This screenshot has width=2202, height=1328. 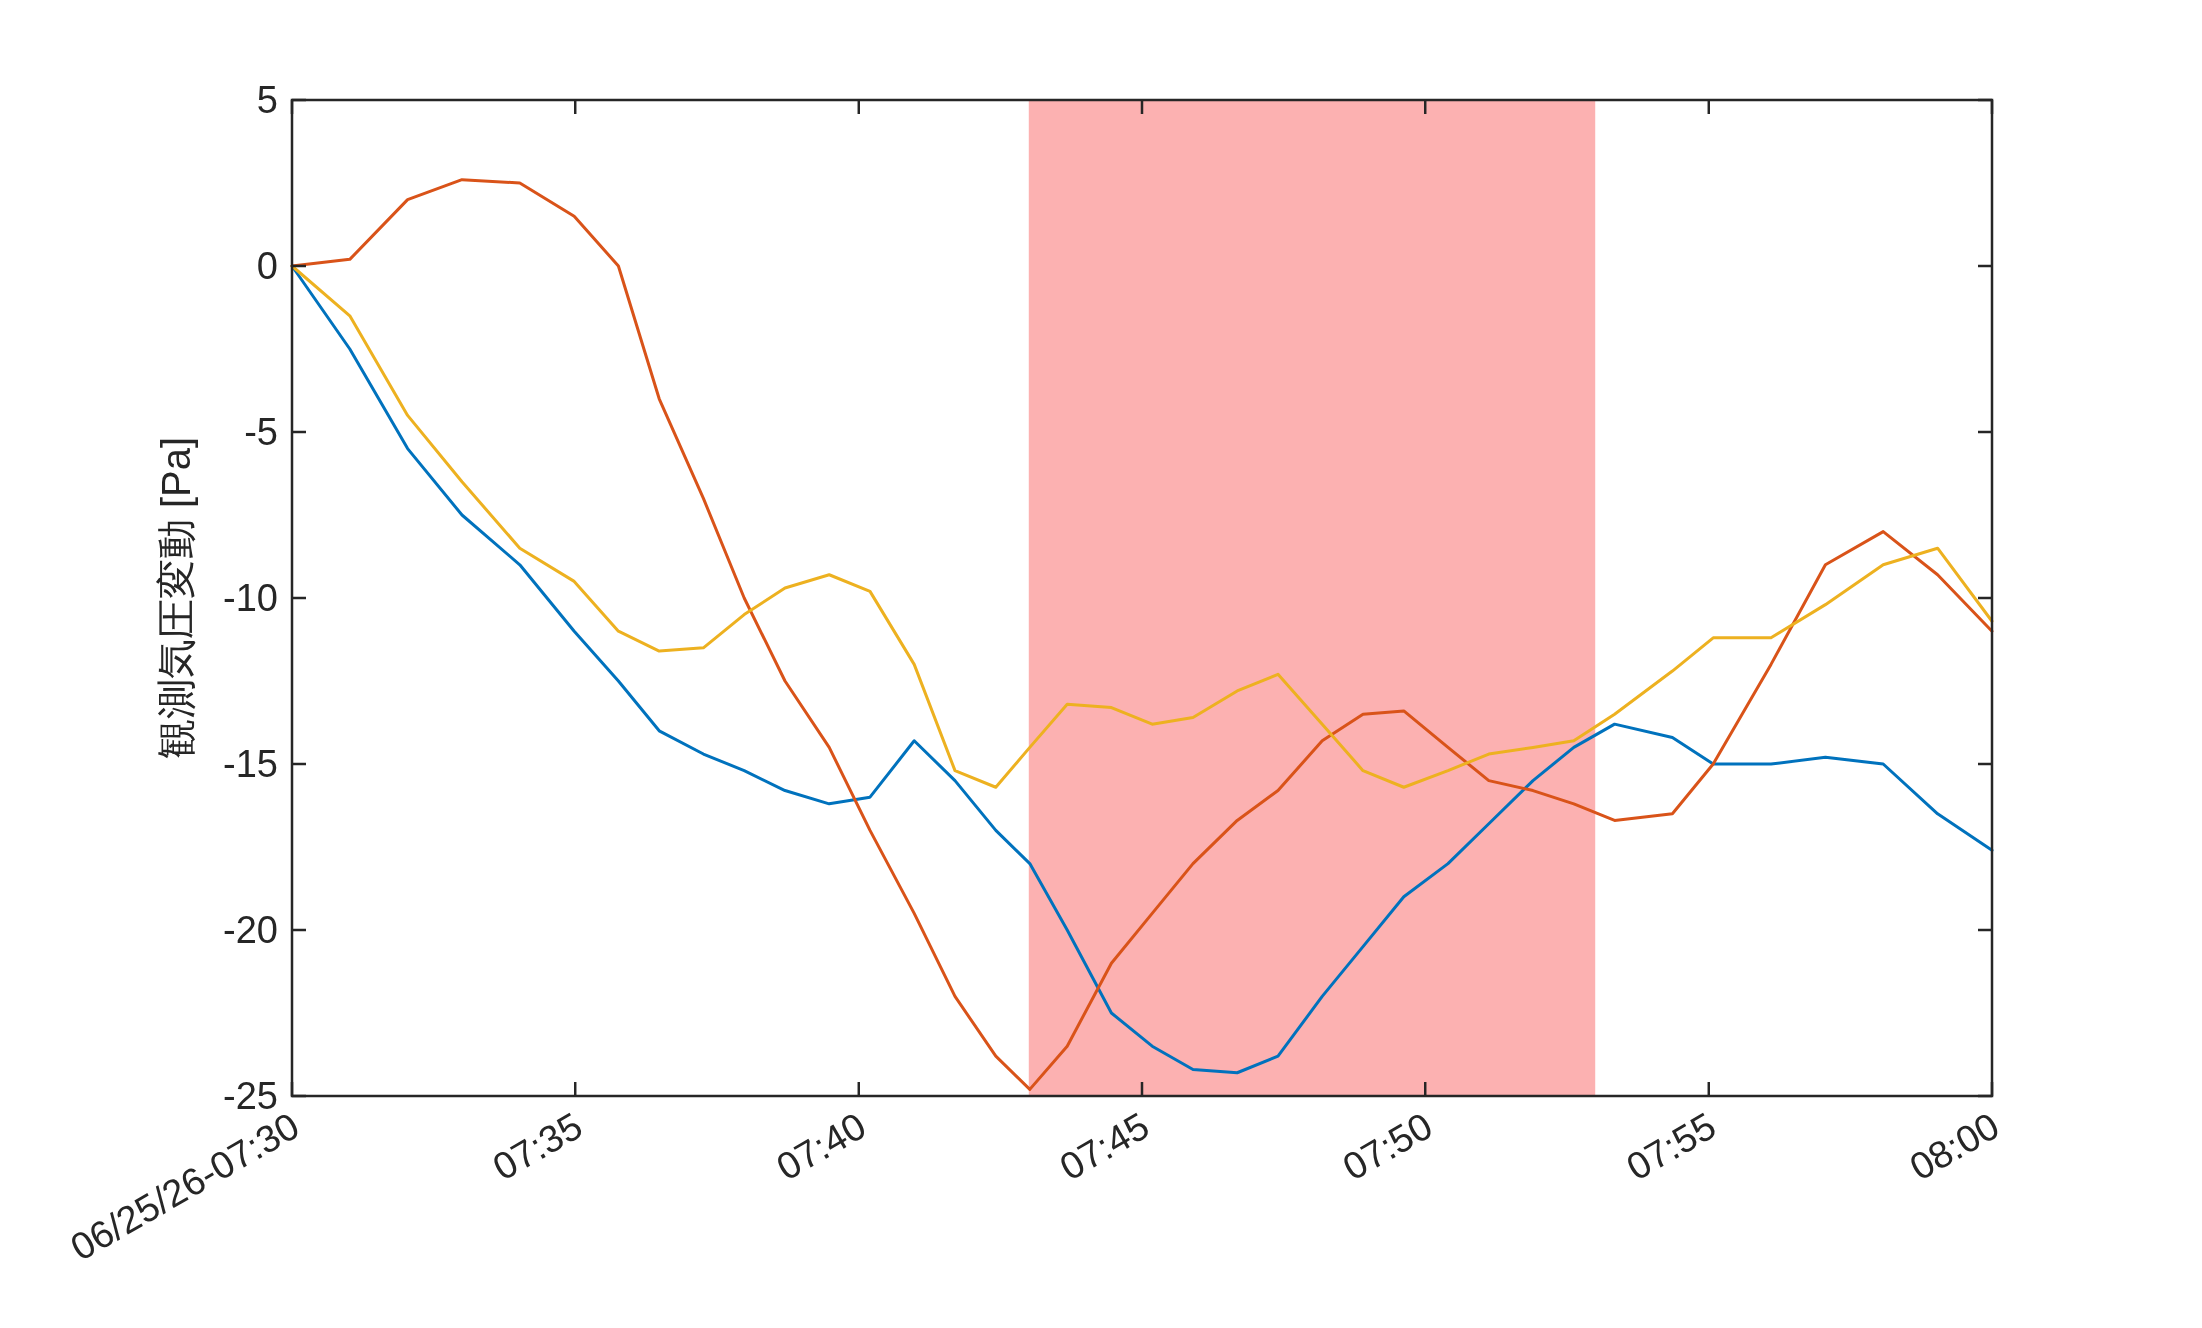 I want to click on y-axis-title: 観測気圧変動 [Pa], so click(x=176, y=598).